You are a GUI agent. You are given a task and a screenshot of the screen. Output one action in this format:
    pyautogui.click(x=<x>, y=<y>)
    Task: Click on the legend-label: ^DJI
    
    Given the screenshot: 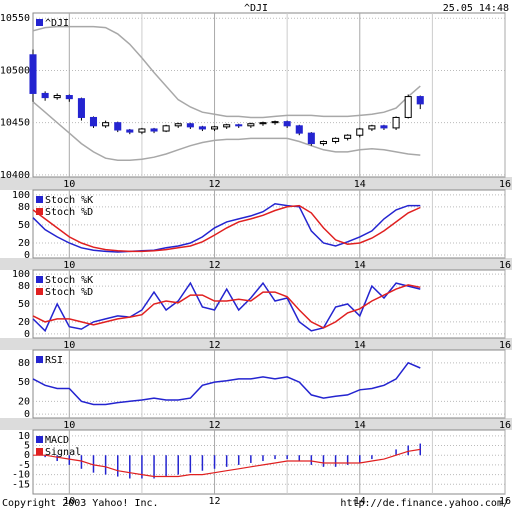 What is the action you would take?
    pyautogui.click(x=57, y=23)
    